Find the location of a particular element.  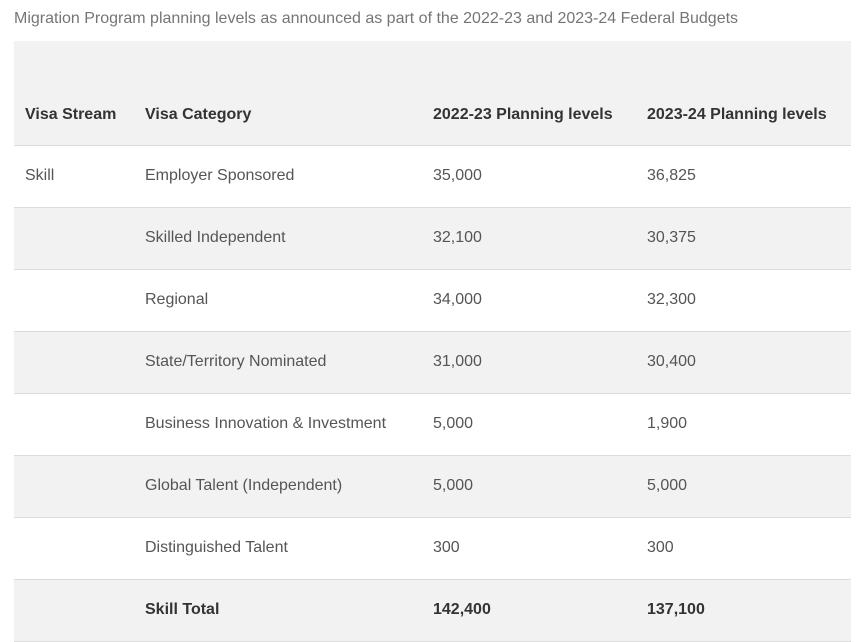

header-visa-stream: Visa Stream is located at coordinates (71, 114).